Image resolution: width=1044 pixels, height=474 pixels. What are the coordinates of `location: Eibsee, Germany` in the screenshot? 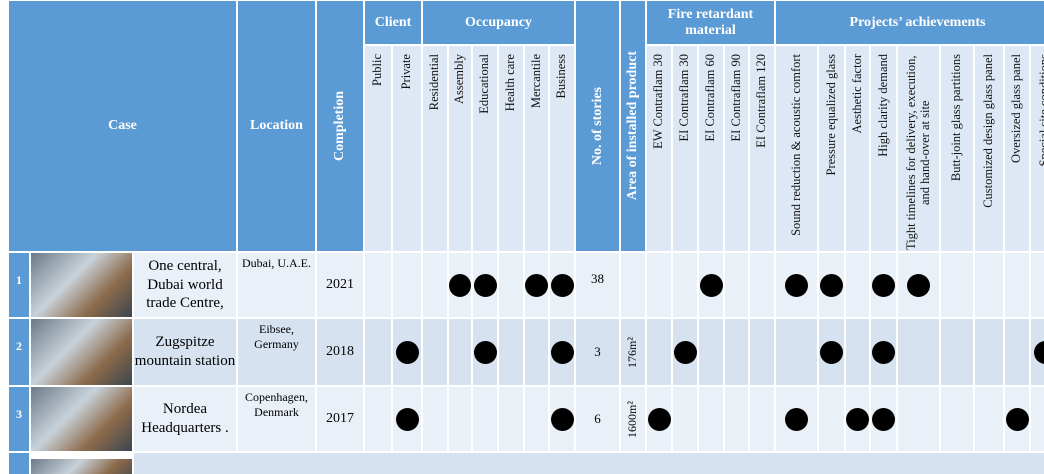 It's located at (276, 352).